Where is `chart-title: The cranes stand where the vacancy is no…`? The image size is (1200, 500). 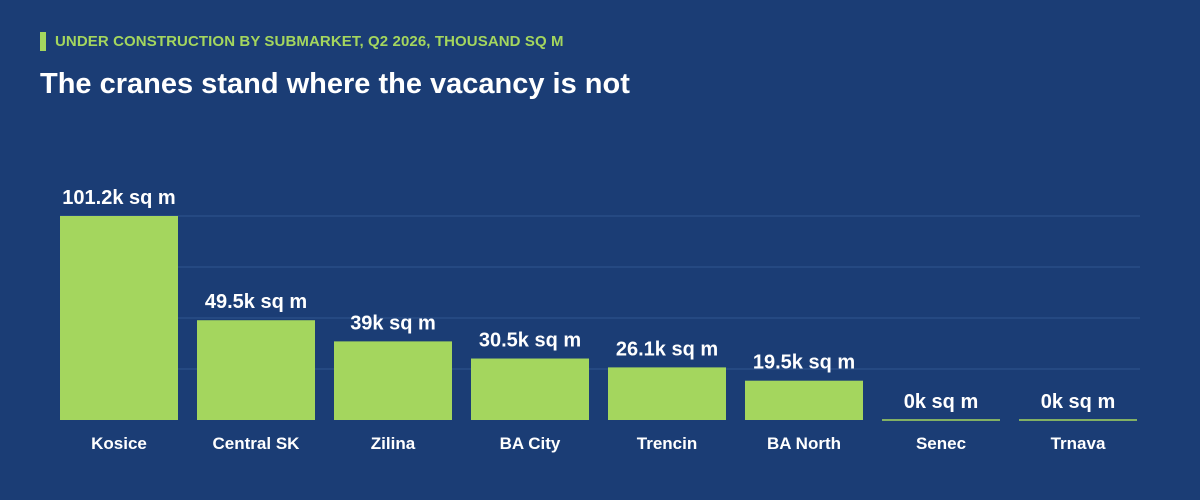 chart-title: The cranes stand where the vacancy is no… is located at coordinates (335, 84).